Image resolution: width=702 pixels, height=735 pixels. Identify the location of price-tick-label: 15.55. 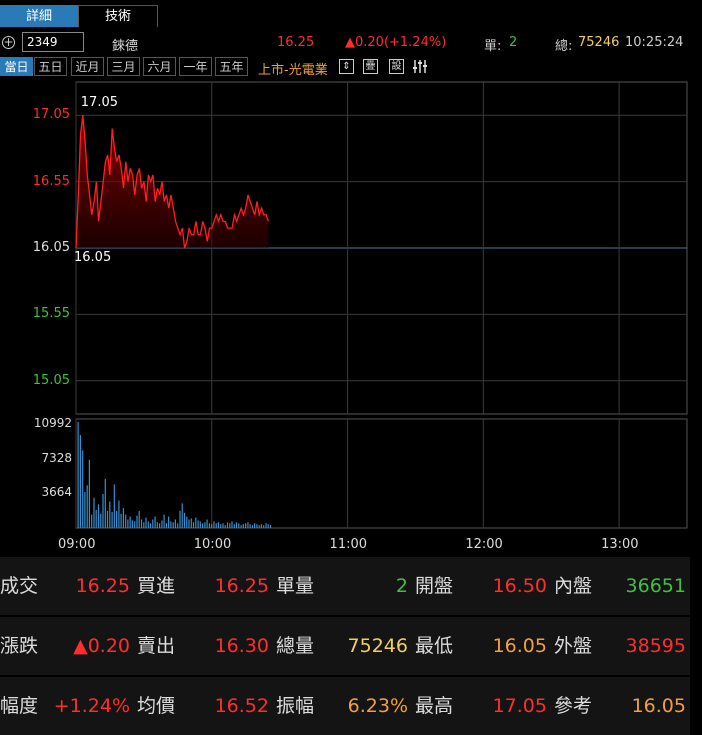
(51, 314).